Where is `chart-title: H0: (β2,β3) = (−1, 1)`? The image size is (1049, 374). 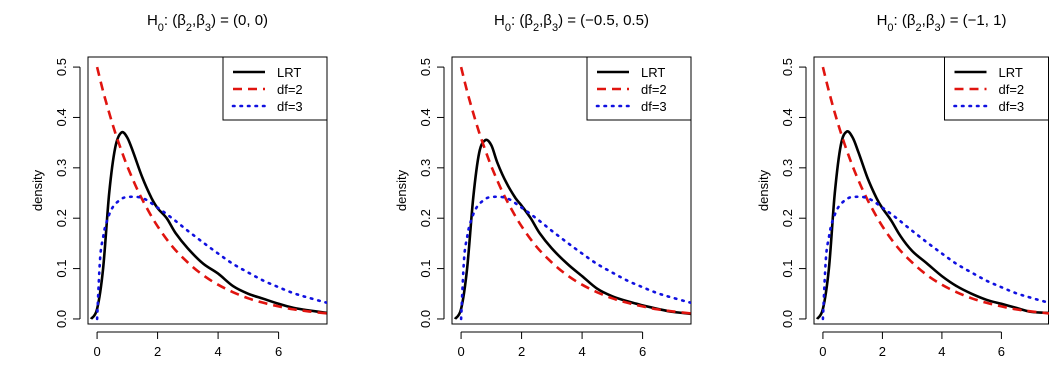 chart-title: H0: (β2,β3) = (−1, 1) is located at coordinates (942, 23).